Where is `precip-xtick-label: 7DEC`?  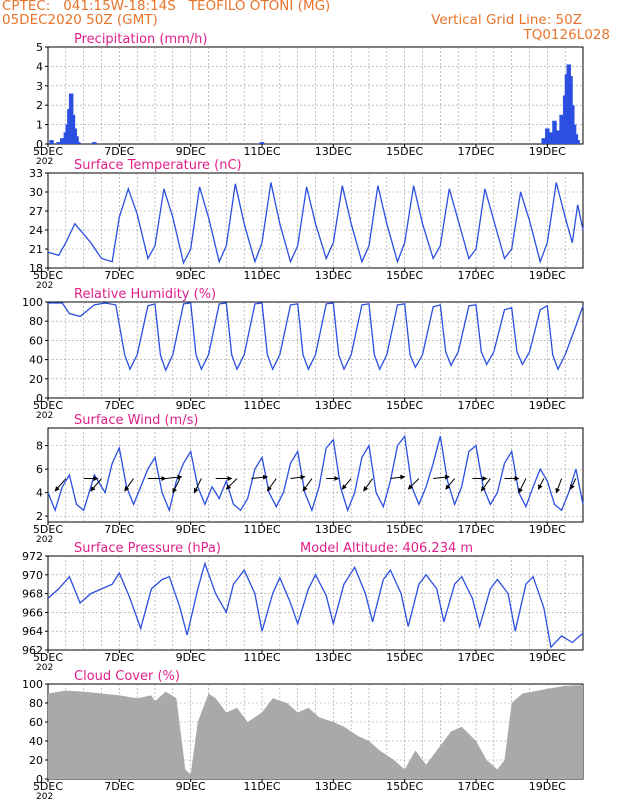 precip-xtick-label: 7DEC is located at coordinates (119, 151).